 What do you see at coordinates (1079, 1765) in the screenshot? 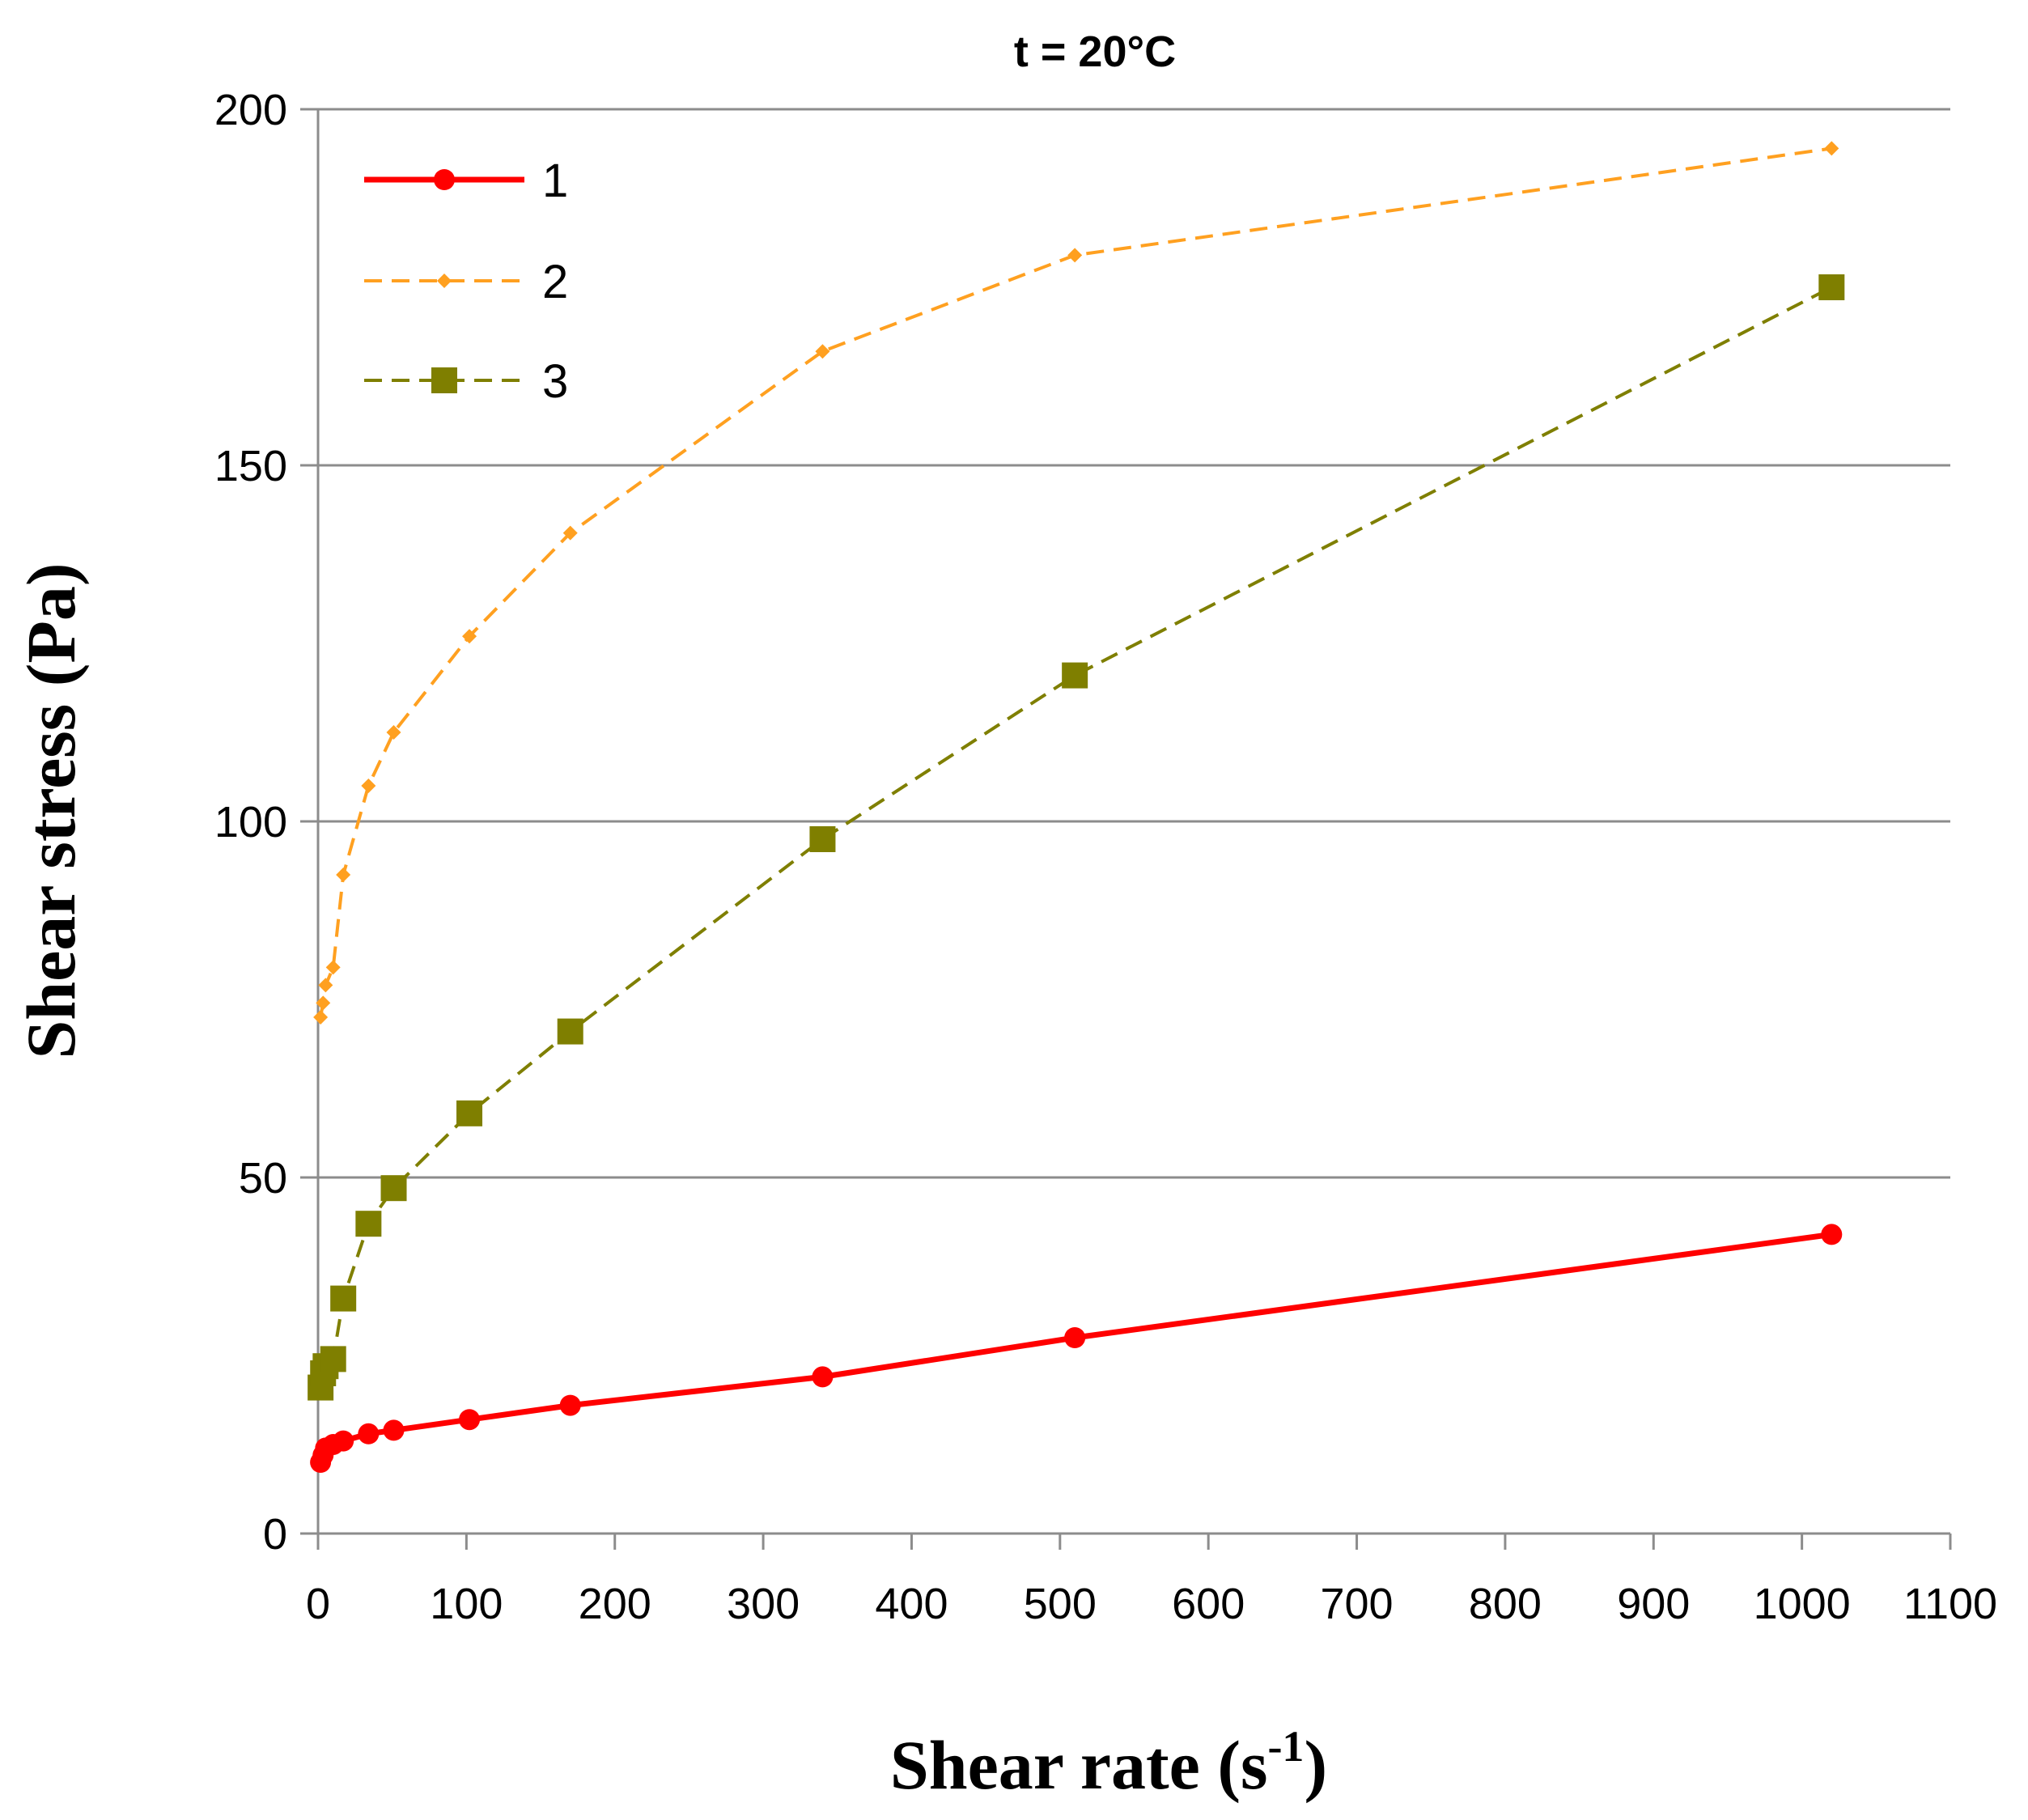
I see `x-axis-title-main: Shear rate (s` at bounding box center [1079, 1765].